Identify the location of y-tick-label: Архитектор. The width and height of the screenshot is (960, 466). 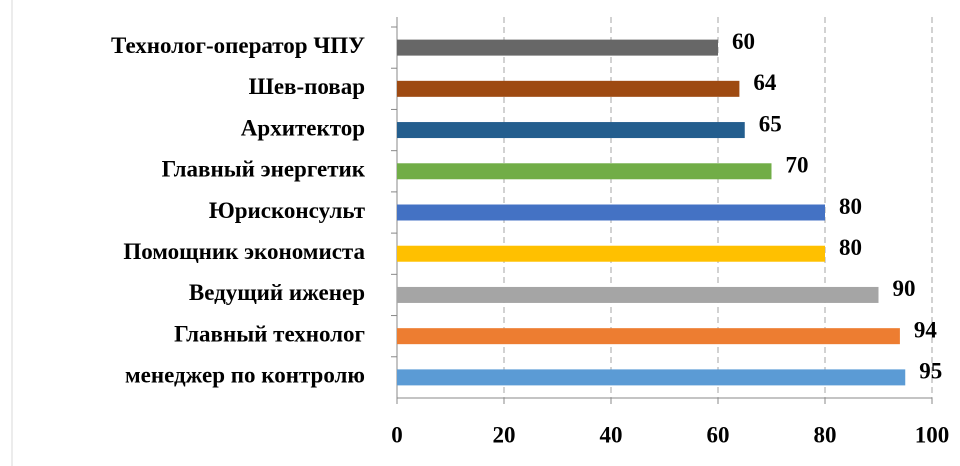
(303, 127).